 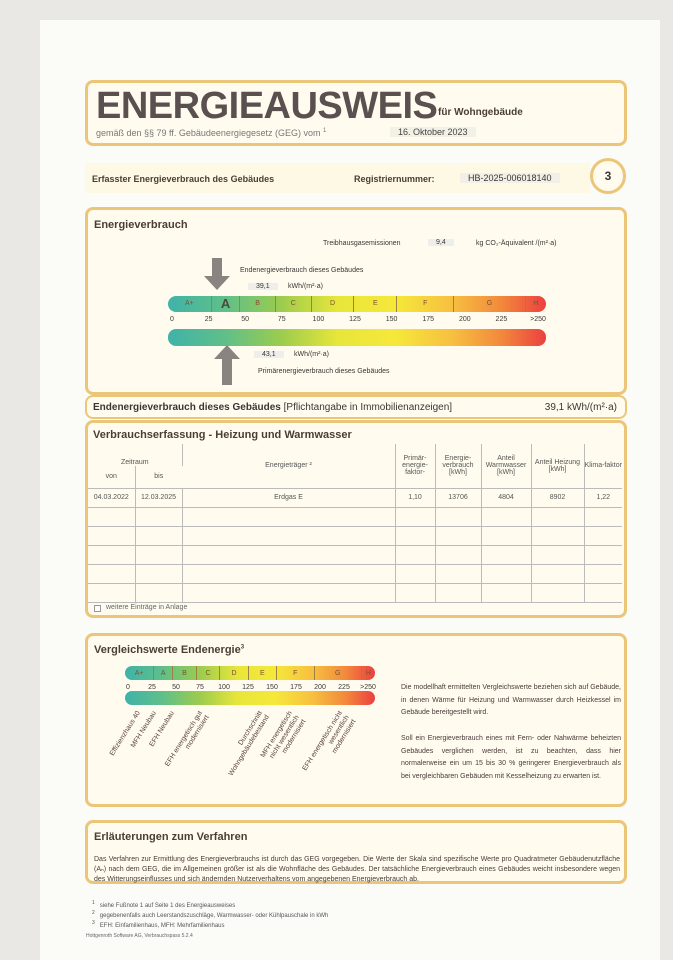 I want to click on registration-label: Registriernummer:, so click(x=394, y=179).